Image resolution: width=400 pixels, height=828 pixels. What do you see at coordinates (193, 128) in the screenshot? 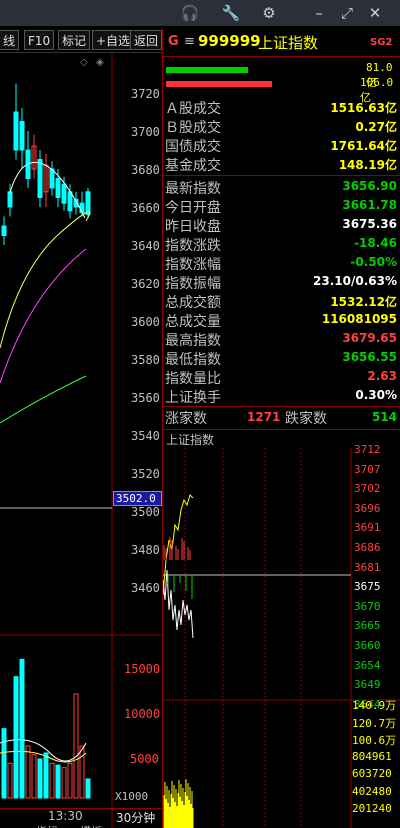
I see `stat-label: Ｂ股成交` at bounding box center [193, 128].